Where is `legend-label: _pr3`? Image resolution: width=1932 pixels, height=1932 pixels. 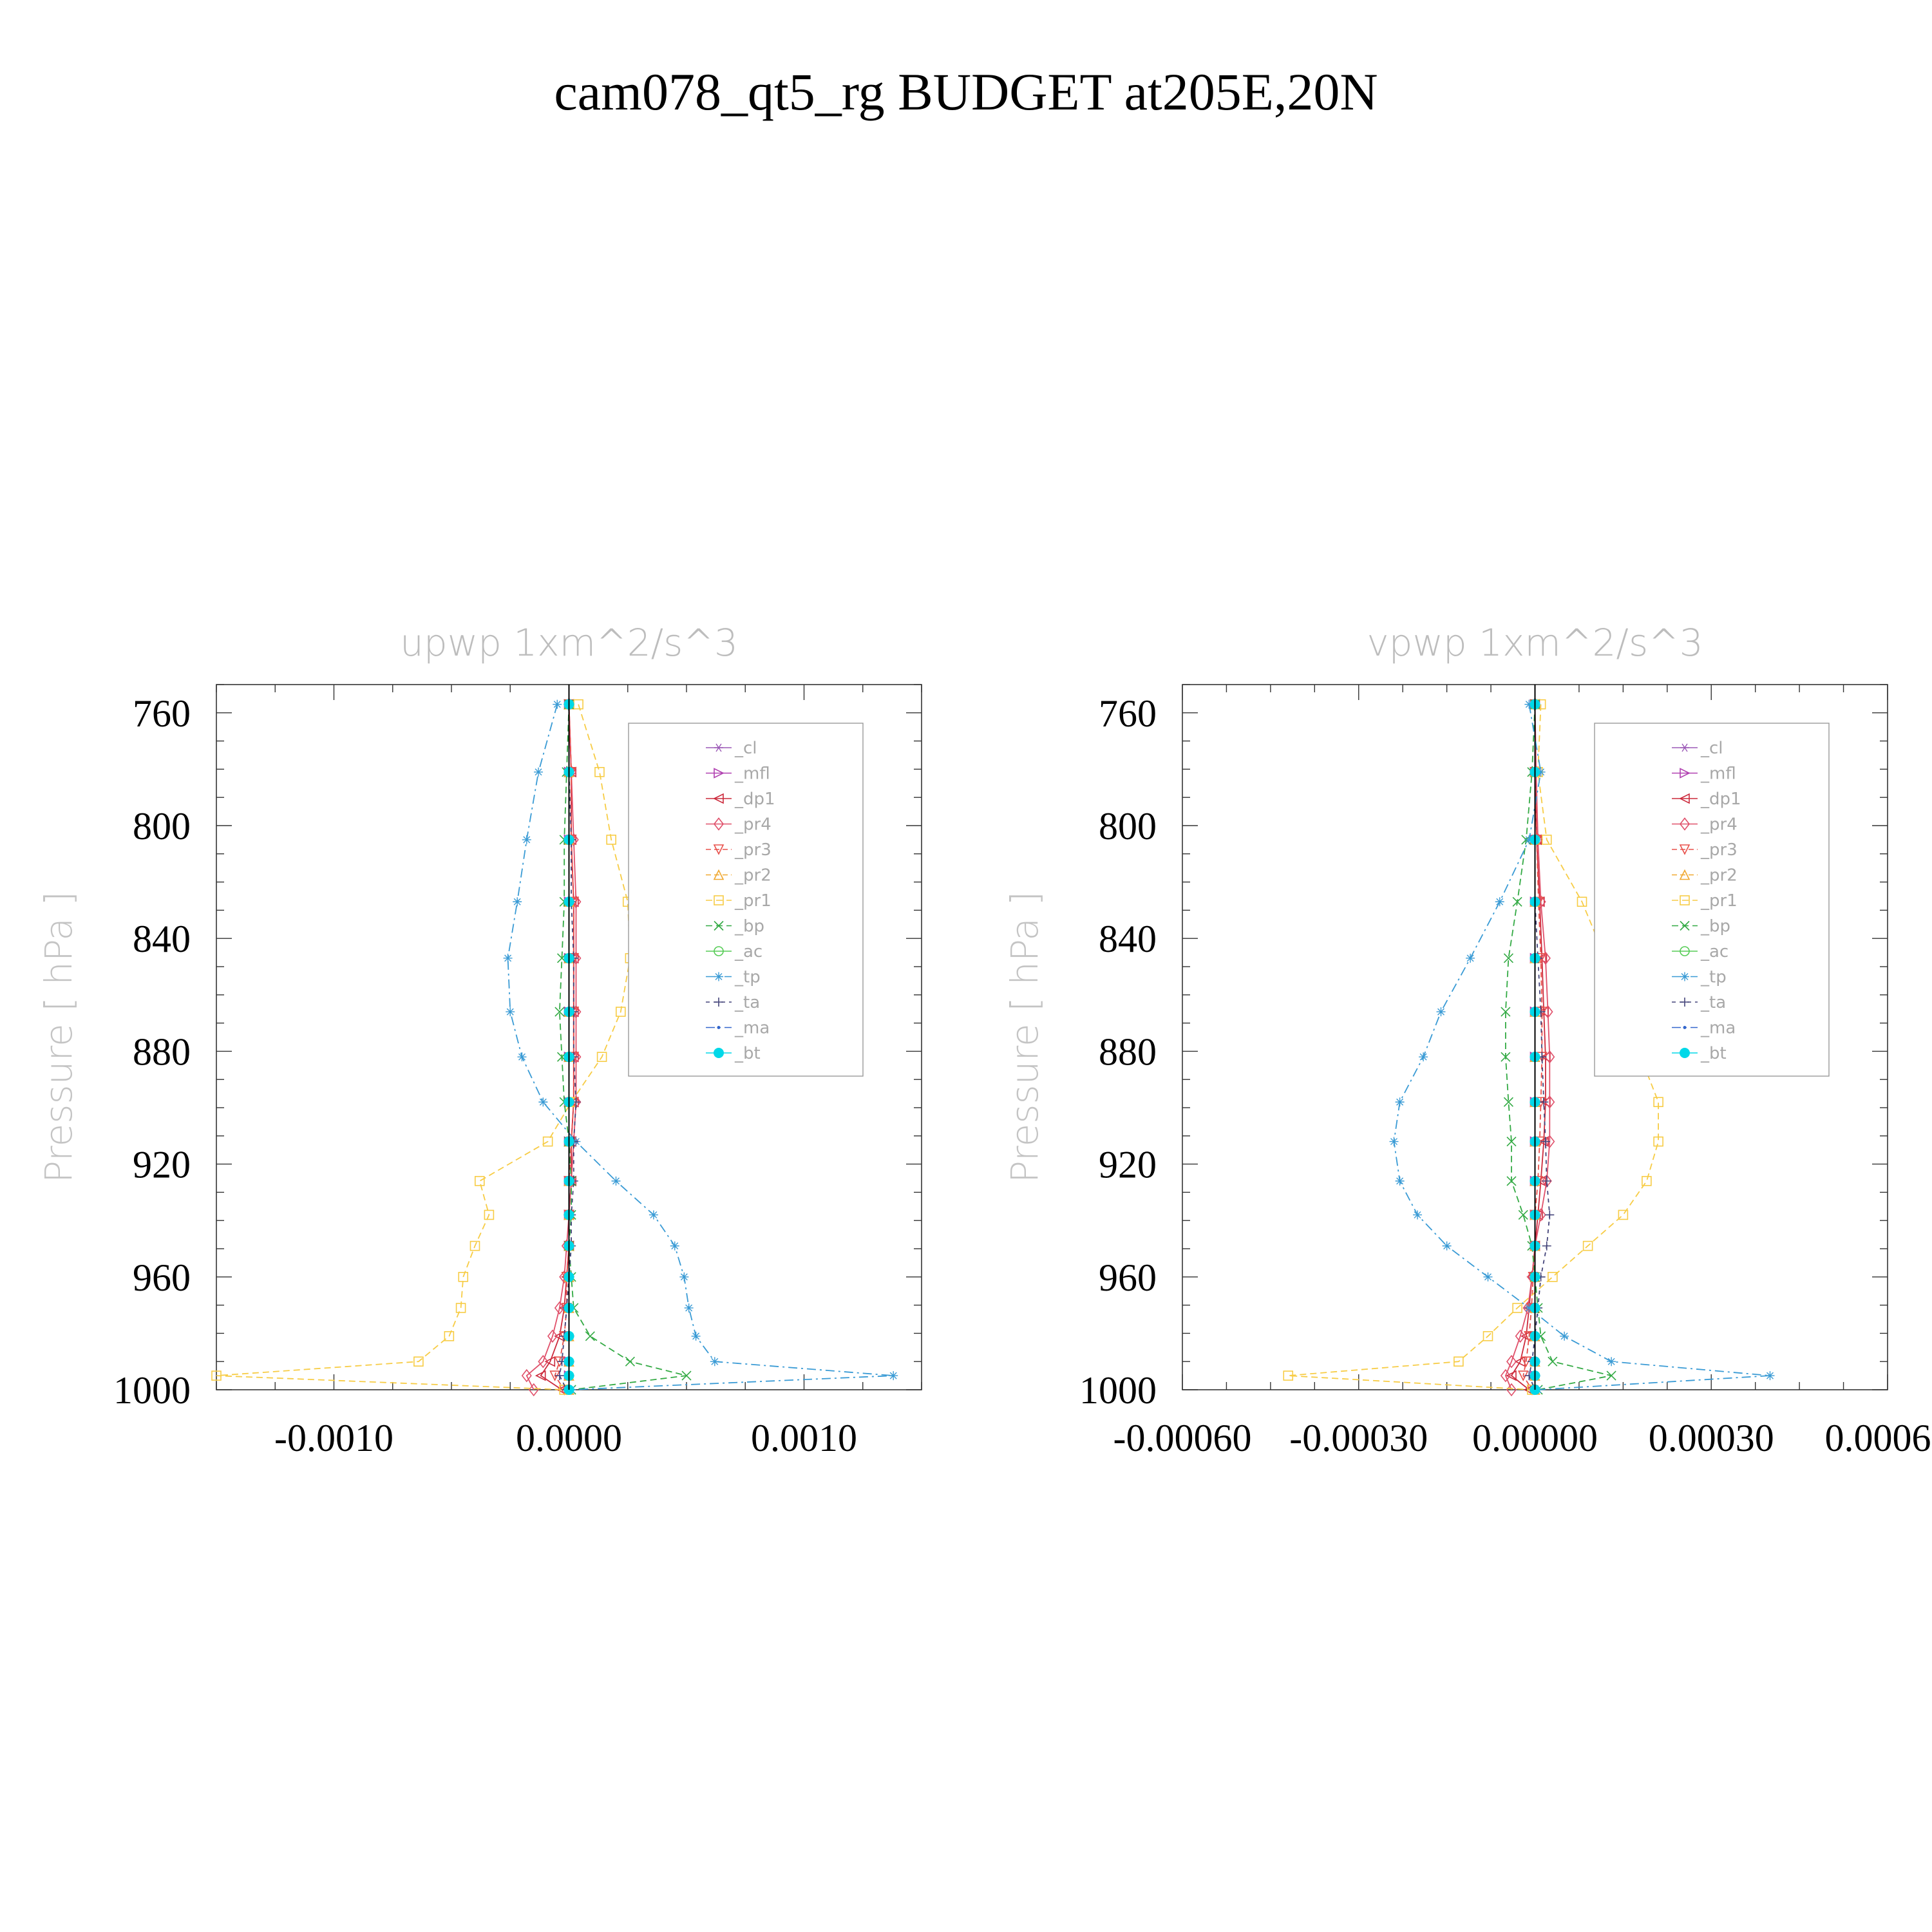
legend-label: _pr3 is located at coordinates (753, 850).